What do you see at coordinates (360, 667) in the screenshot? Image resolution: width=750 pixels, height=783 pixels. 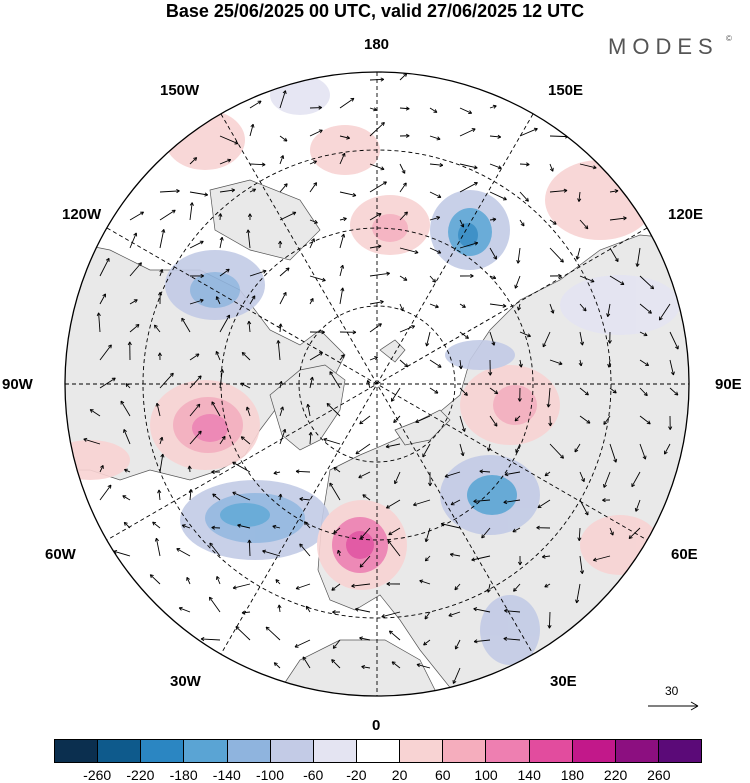 I see `africa-land` at bounding box center [360, 667].